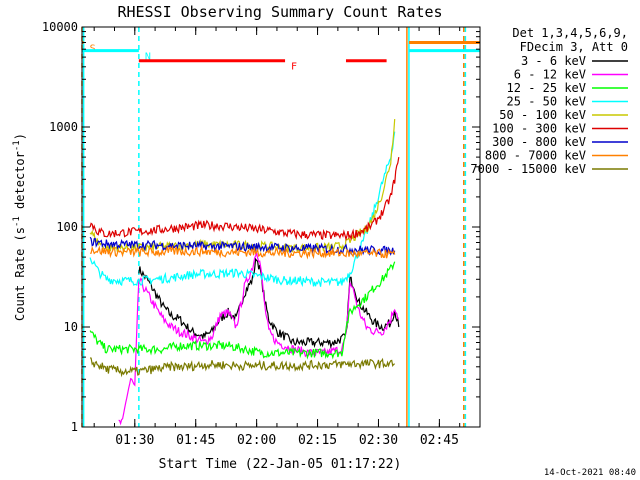 Image resolution: width=640 pixels, height=480 pixels. Describe the element at coordinates (546, 102) in the screenshot. I see `legend-entry-label-3: 25 - 50 keV` at that location.